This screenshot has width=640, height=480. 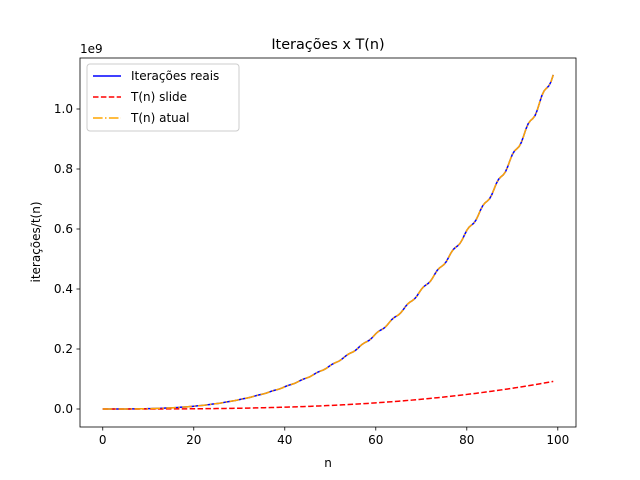 I want to click on x-tick-label: 40, so click(x=284, y=440).